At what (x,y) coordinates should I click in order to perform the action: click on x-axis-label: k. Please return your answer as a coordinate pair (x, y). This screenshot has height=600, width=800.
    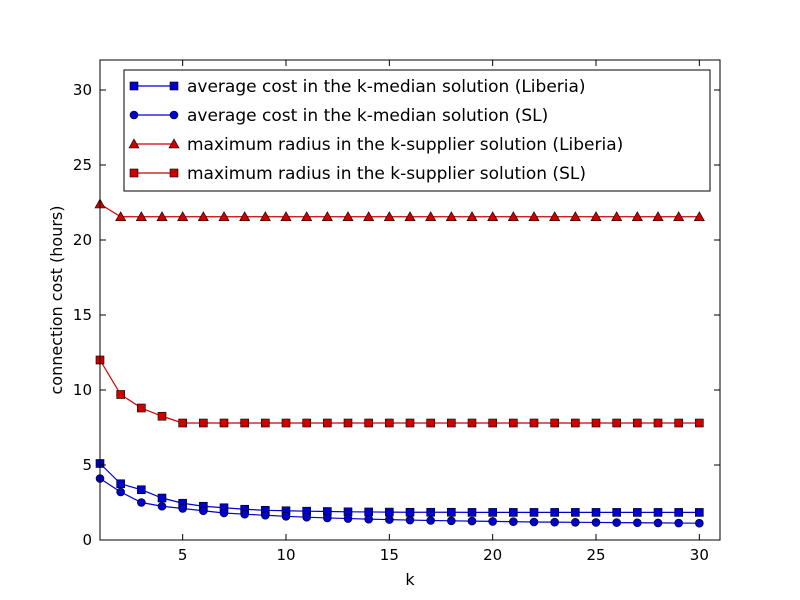
    Looking at the image, I should click on (410, 579).